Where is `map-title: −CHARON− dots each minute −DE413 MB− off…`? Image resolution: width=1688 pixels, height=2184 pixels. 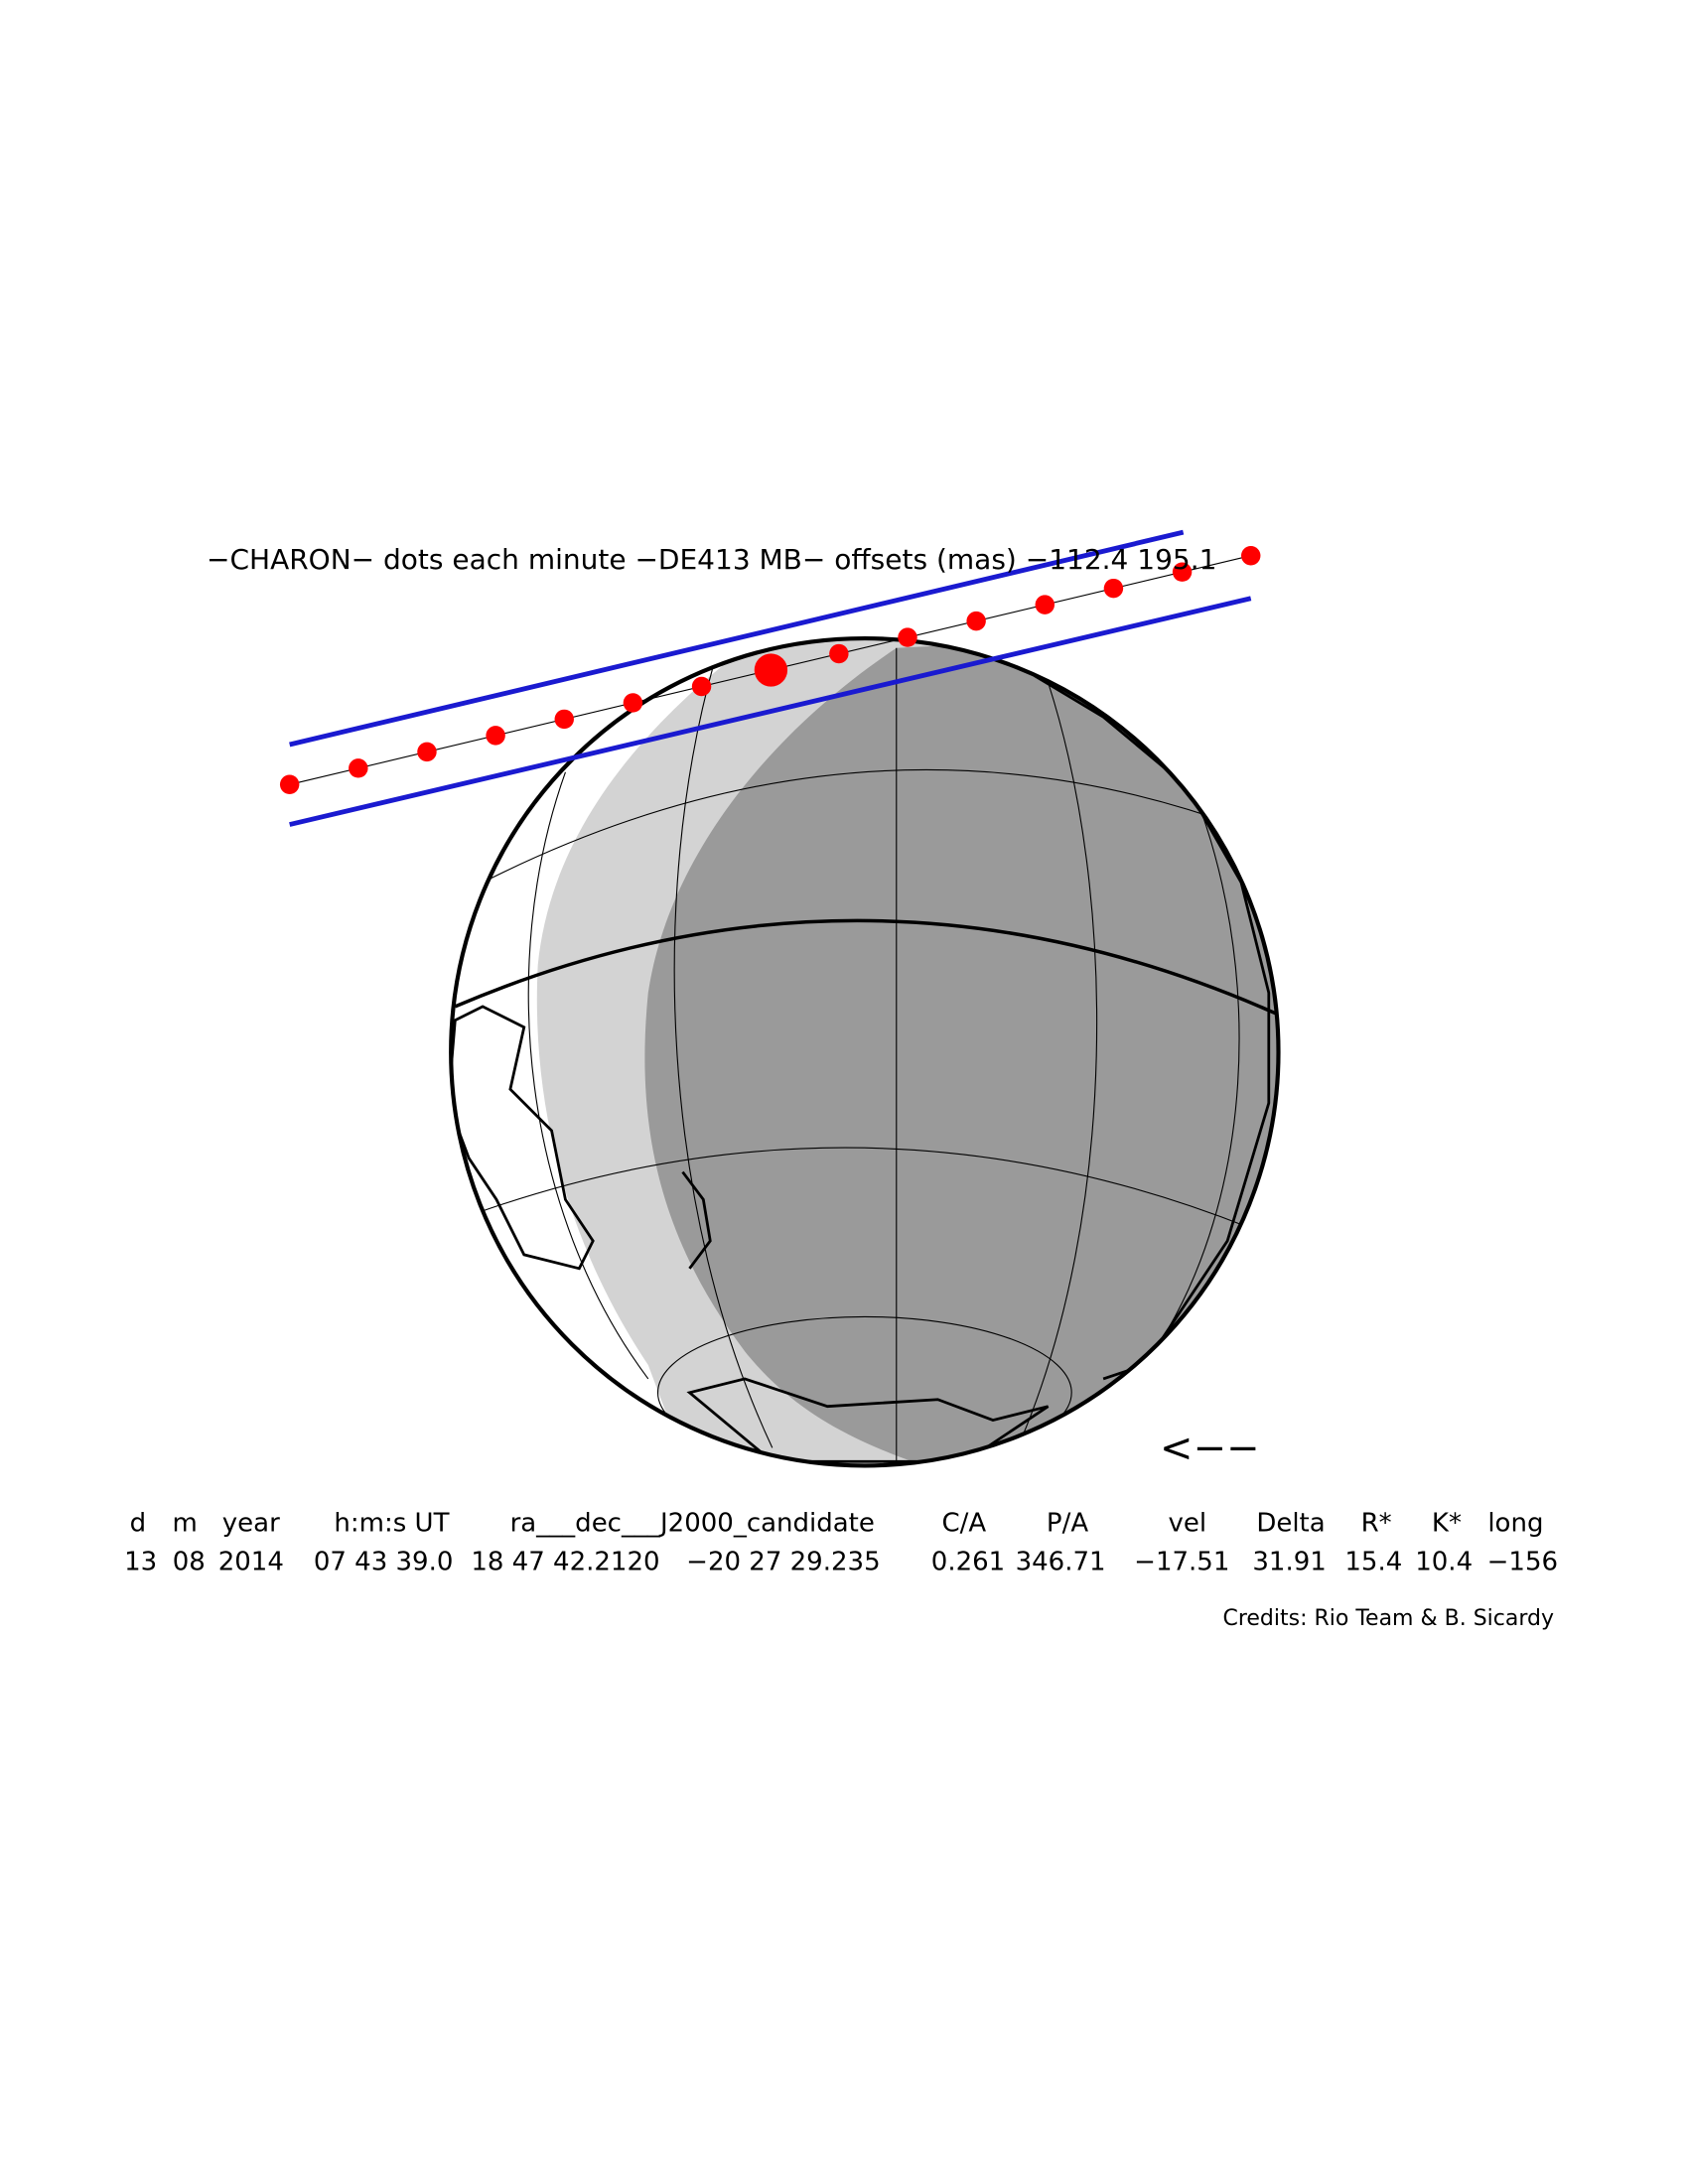 map-title: −CHARON− dots each minute −DE413 MB− off… is located at coordinates (711, 559).